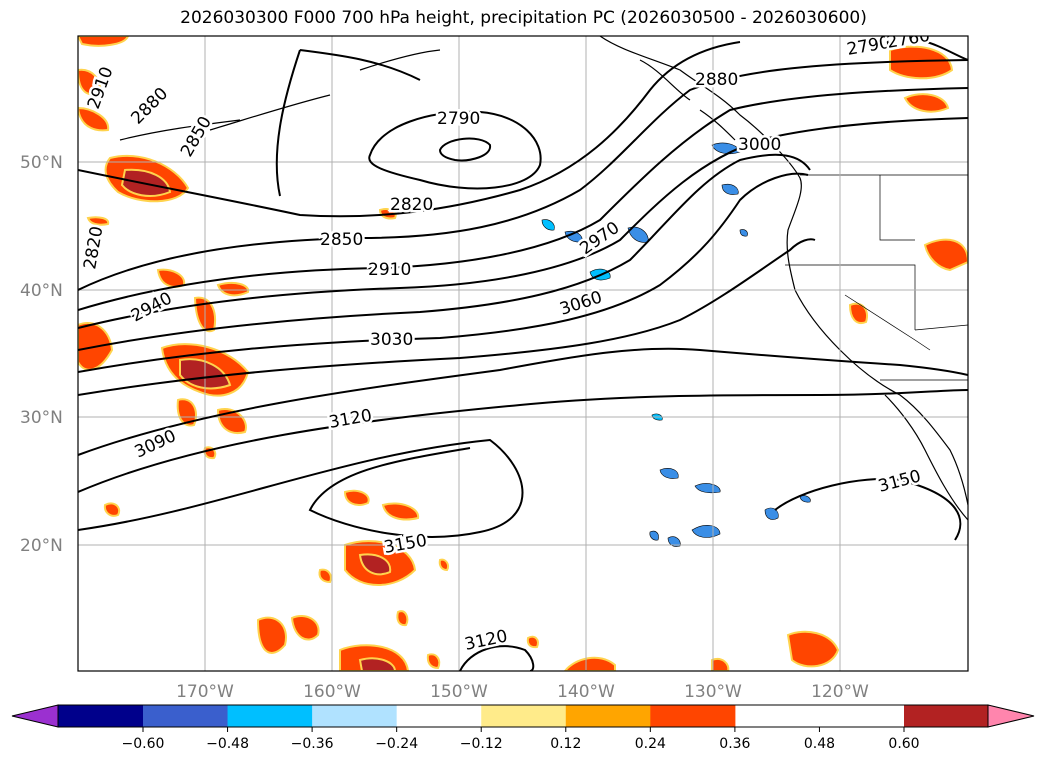  Describe the element at coordinates (341, 240) in the screenshot. I see `svg-text: 2850` at that location.